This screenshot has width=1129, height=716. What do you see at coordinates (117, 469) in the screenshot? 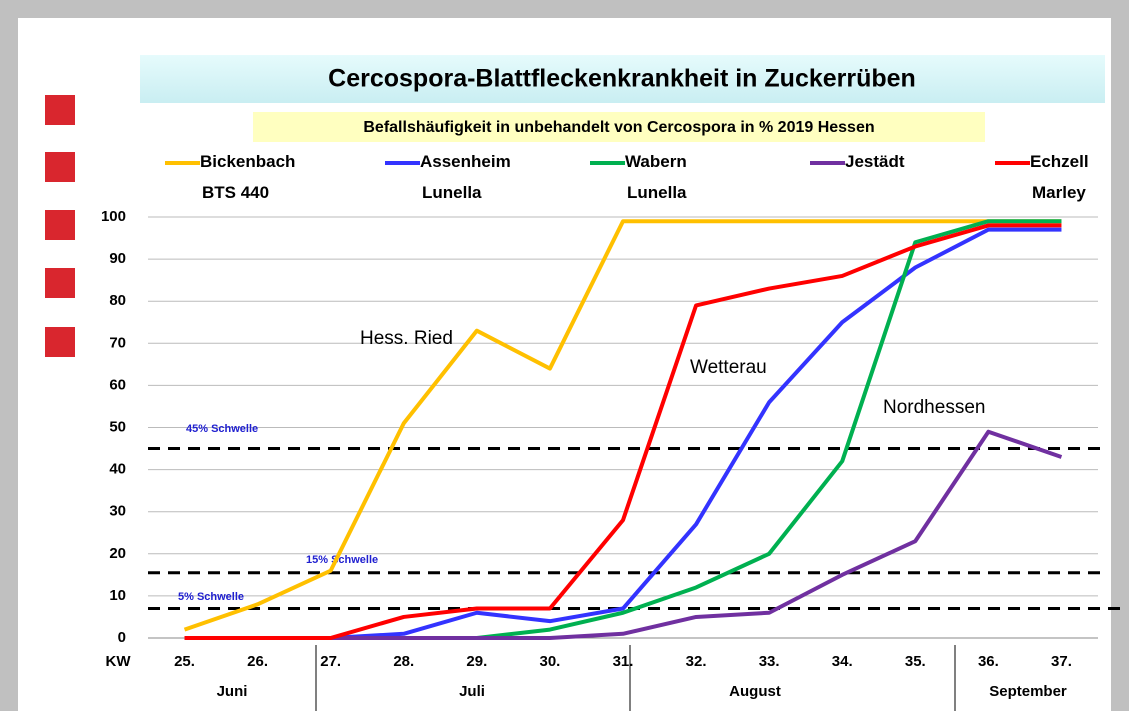
I see `y-tick-label: 40` at bounding box center [117, 469].